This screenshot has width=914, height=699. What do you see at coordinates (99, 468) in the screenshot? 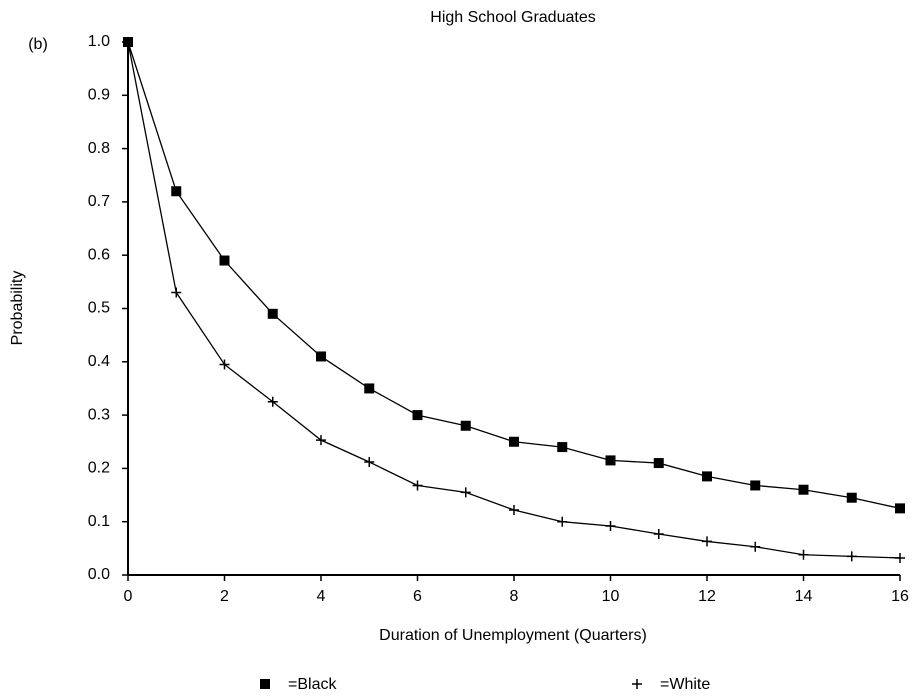
I see `y-tick-label: 0.2` at bounding box center [99, 468].